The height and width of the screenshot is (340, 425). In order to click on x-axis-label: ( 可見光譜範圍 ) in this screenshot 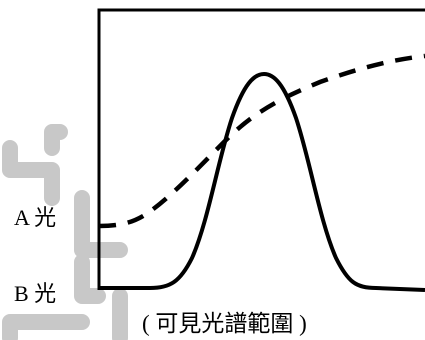, I will do `click(224, 323)`.